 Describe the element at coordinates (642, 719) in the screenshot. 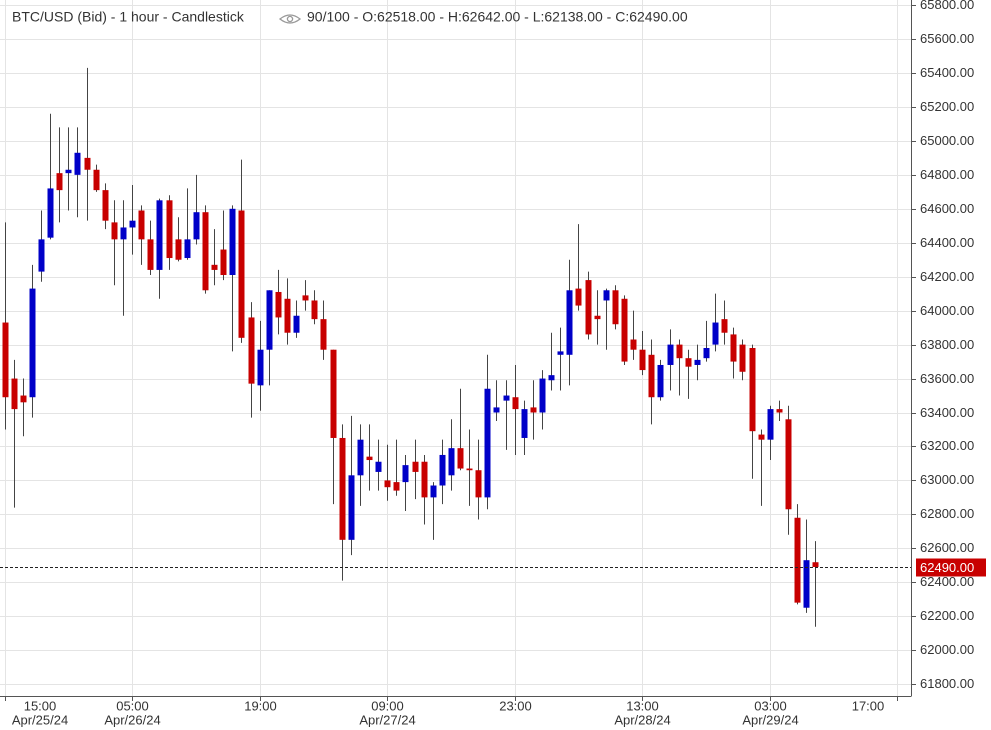

I see `x-date-label: Apr/28/24` at that location.